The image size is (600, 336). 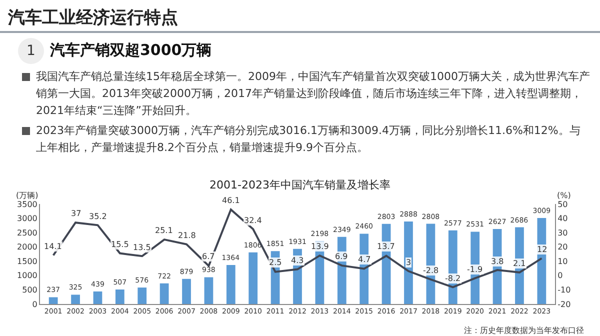 What do you see at coordinates (93, 18) in the screenshot?
I see `text: 汽车工业经济运行特点` at bounding box center [93, 18].